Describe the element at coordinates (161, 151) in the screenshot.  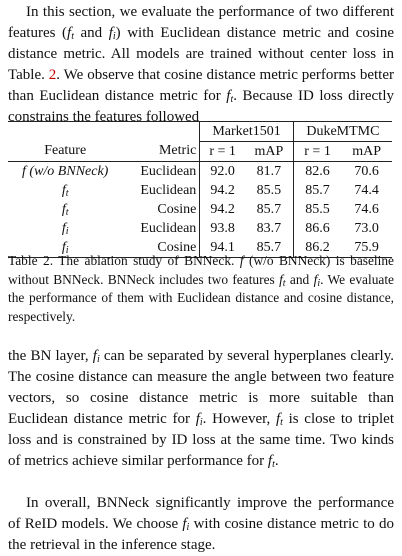
I see `header-metric: Metric` at that location.